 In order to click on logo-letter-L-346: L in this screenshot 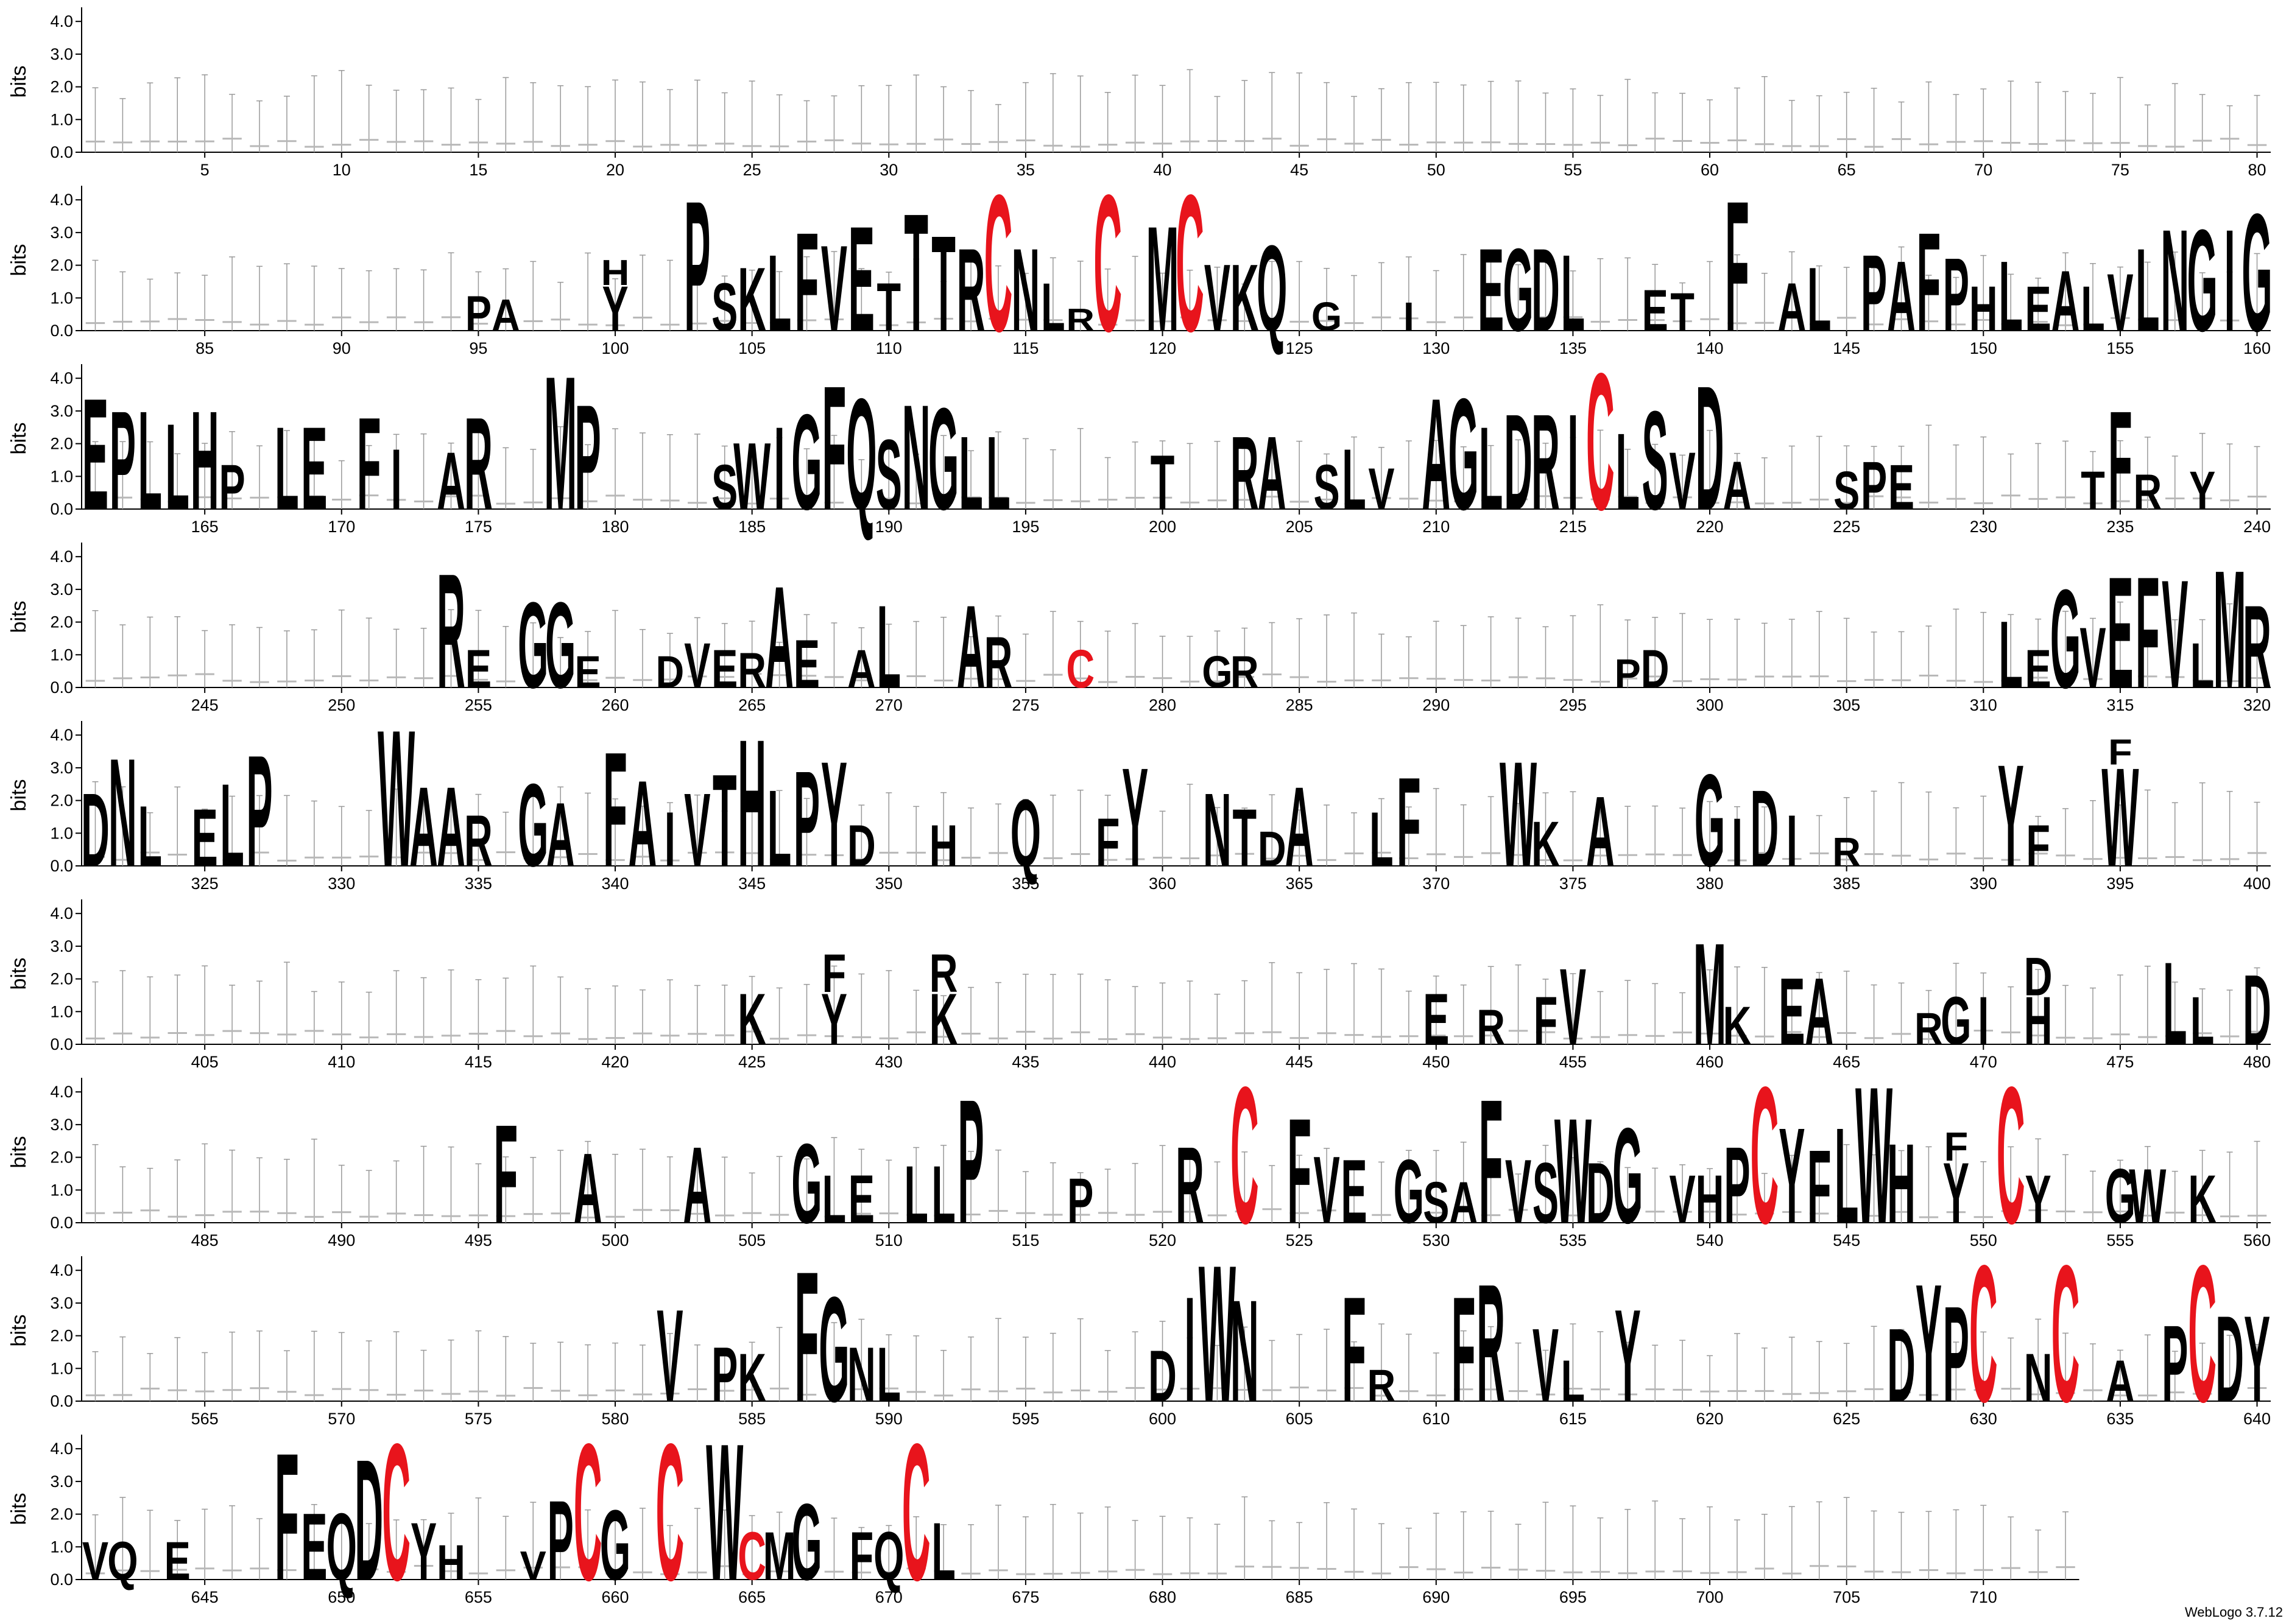, I will do `click(780, 828)`.